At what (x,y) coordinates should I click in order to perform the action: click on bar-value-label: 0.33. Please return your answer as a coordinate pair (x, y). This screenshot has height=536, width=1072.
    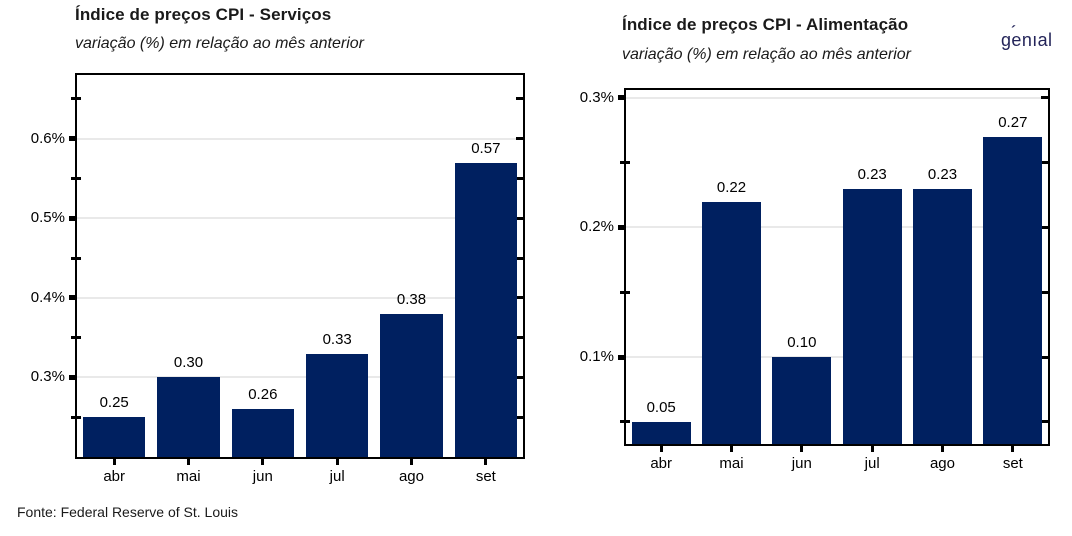
    Looking at the image, I should click on (337, 339).